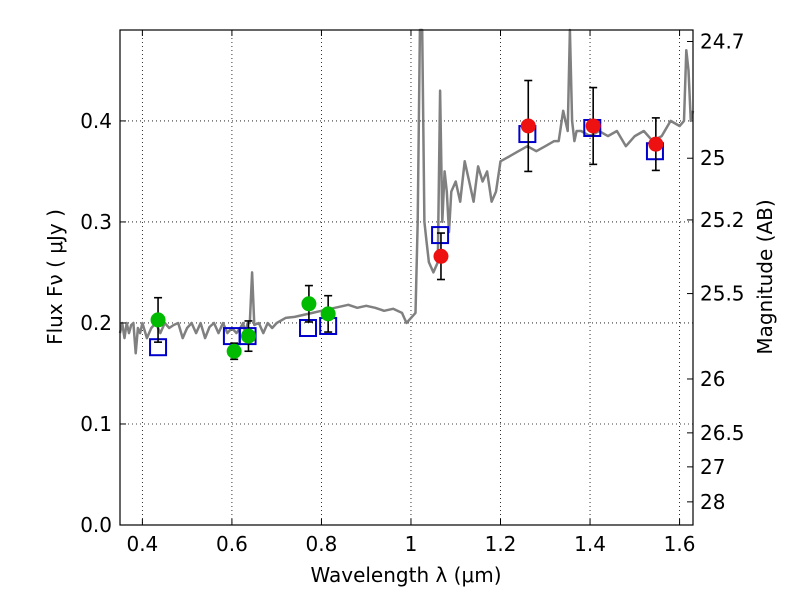 This screenshot has height=600, width=800. I want to click on y-tick-label: 0.3, so click(96, 222).